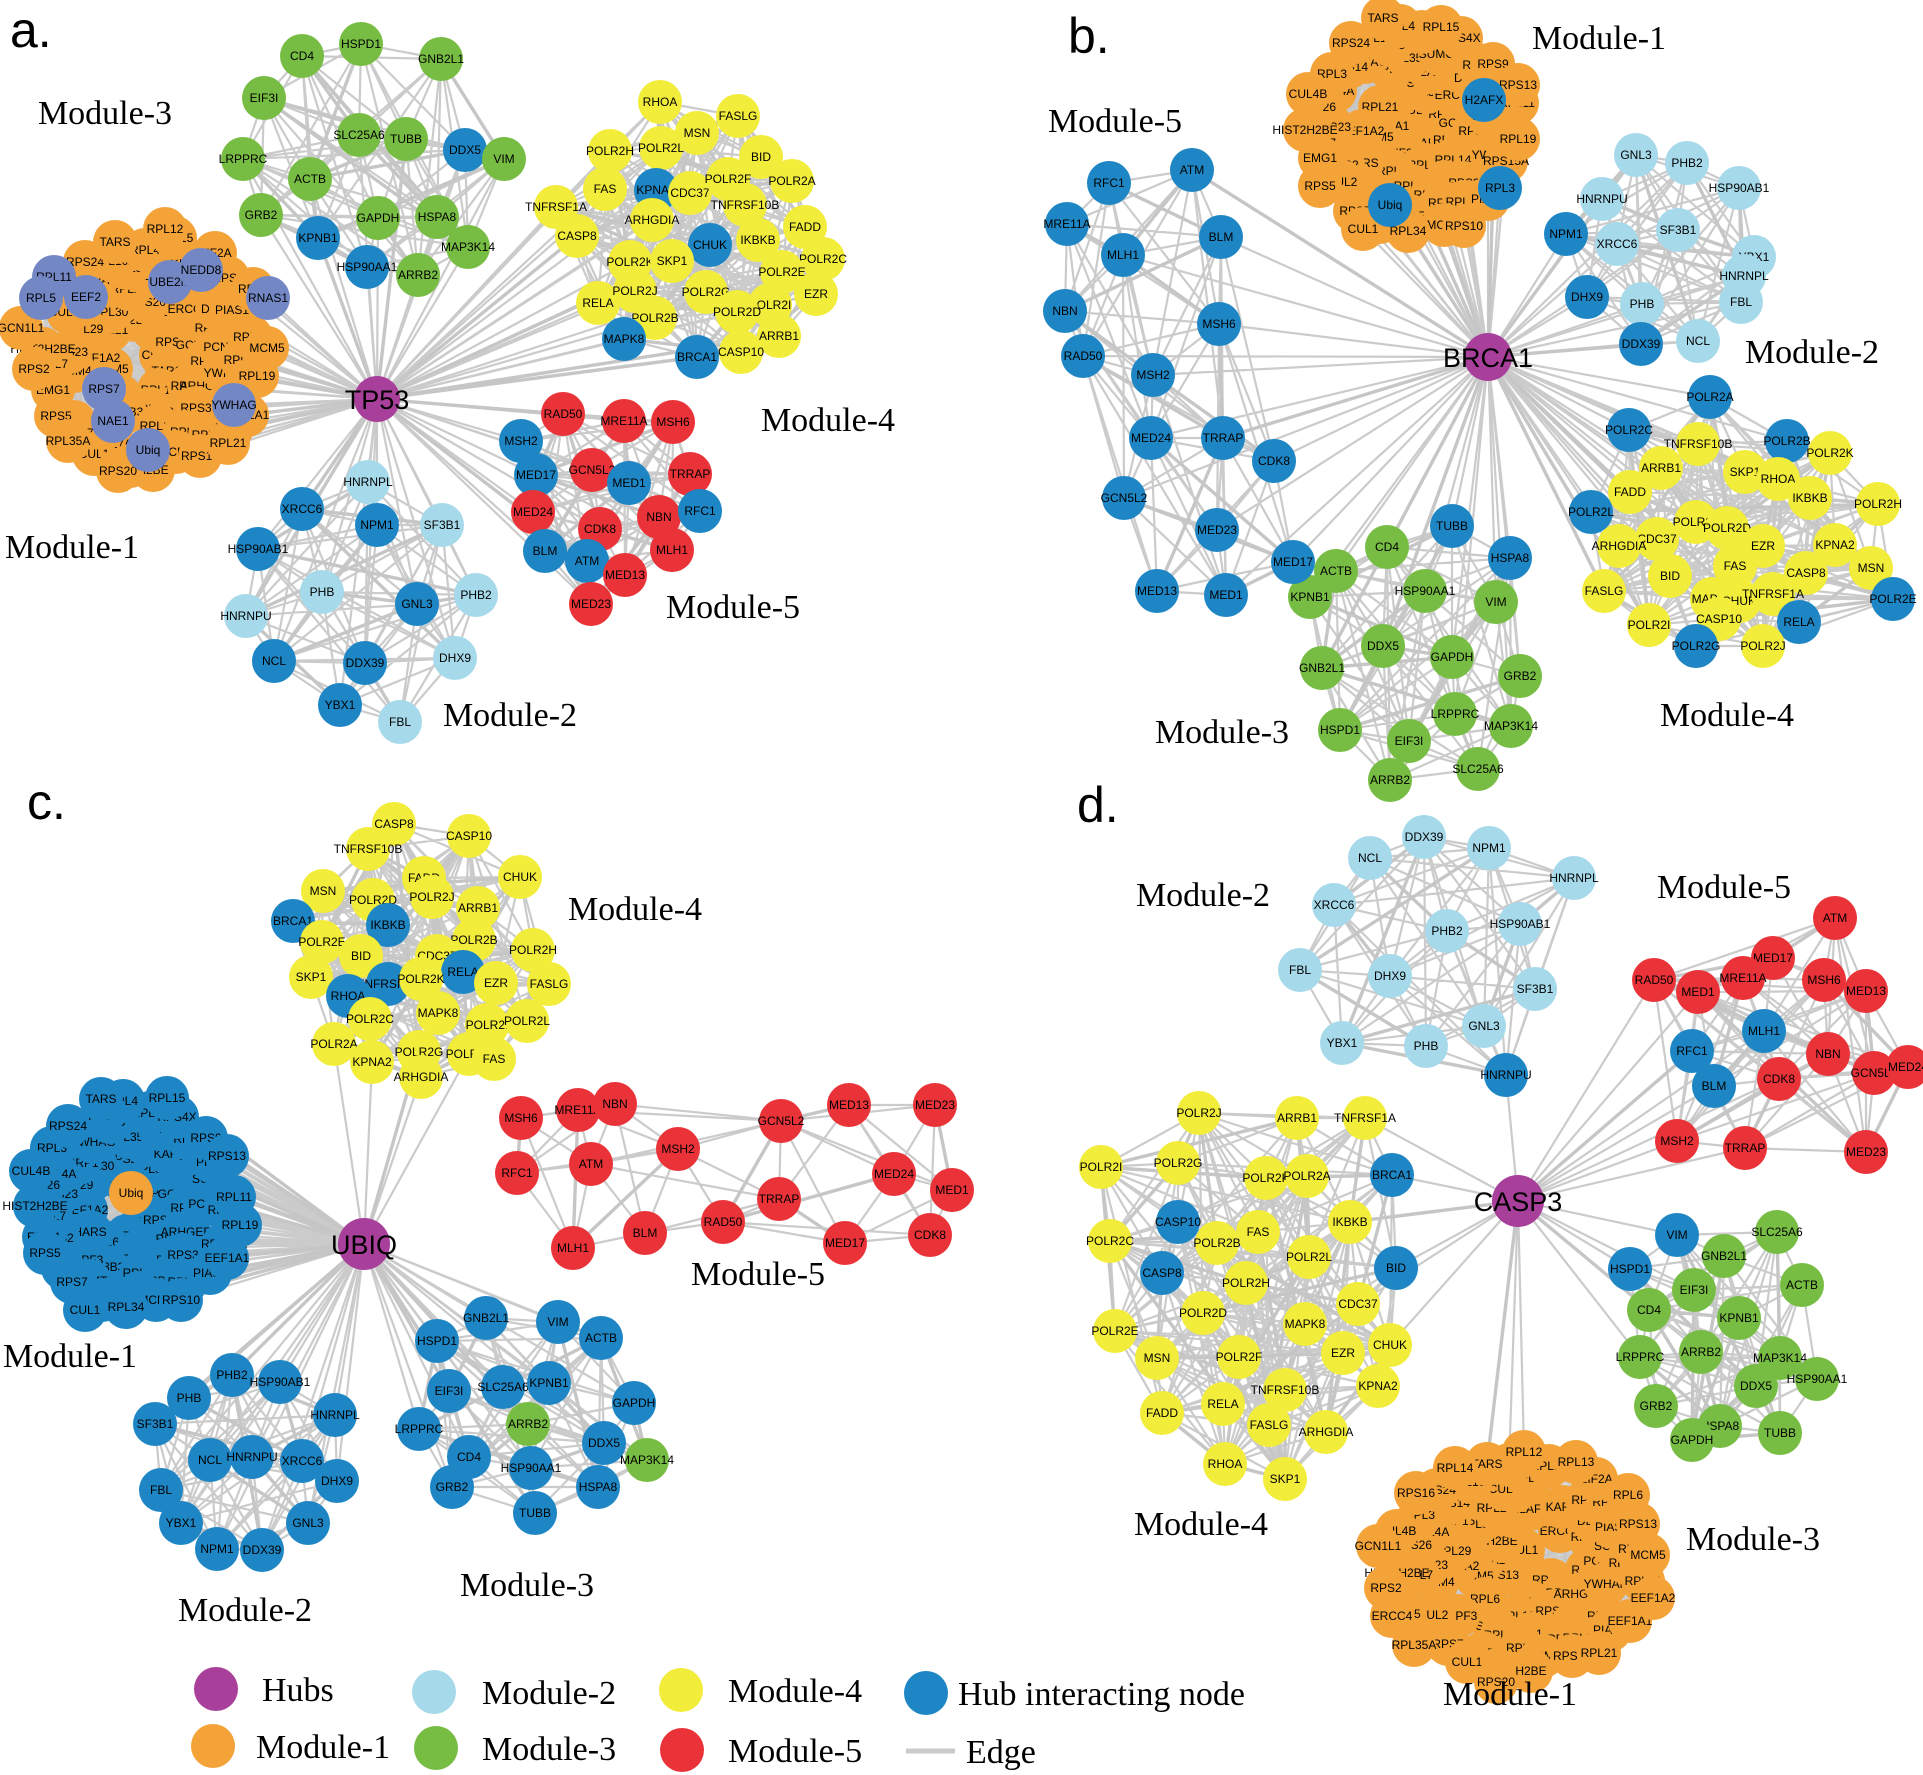 The image size is (1923, 1775). I want to click on svg-text: MRE11A, so click(1742, 978).